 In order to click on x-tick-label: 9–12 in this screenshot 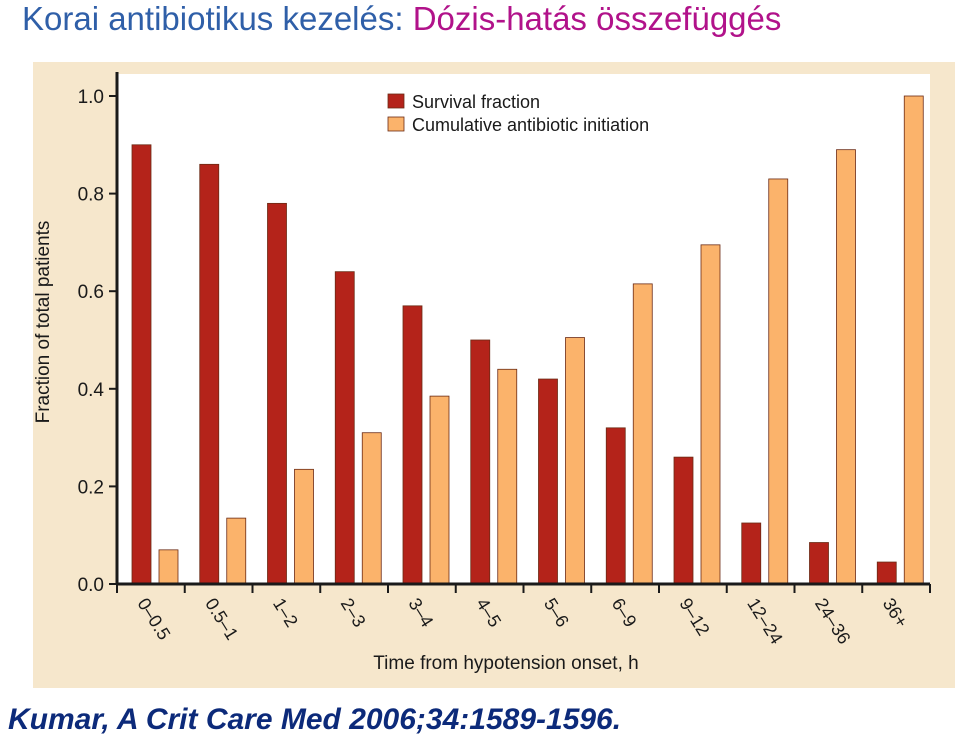, I will do `click(694, 617)`.